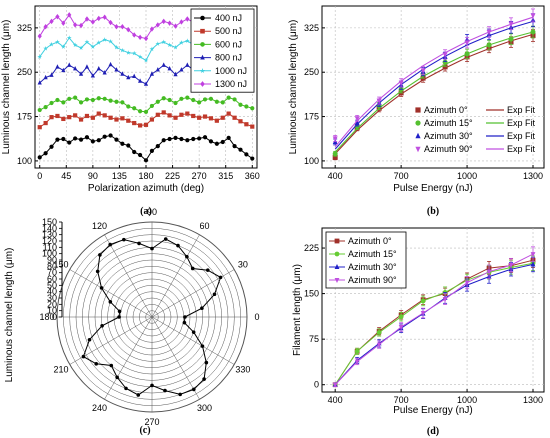 The image size is (550, 438). I want to click on legend-entry: Azimuth 0°, so click(370, 241).